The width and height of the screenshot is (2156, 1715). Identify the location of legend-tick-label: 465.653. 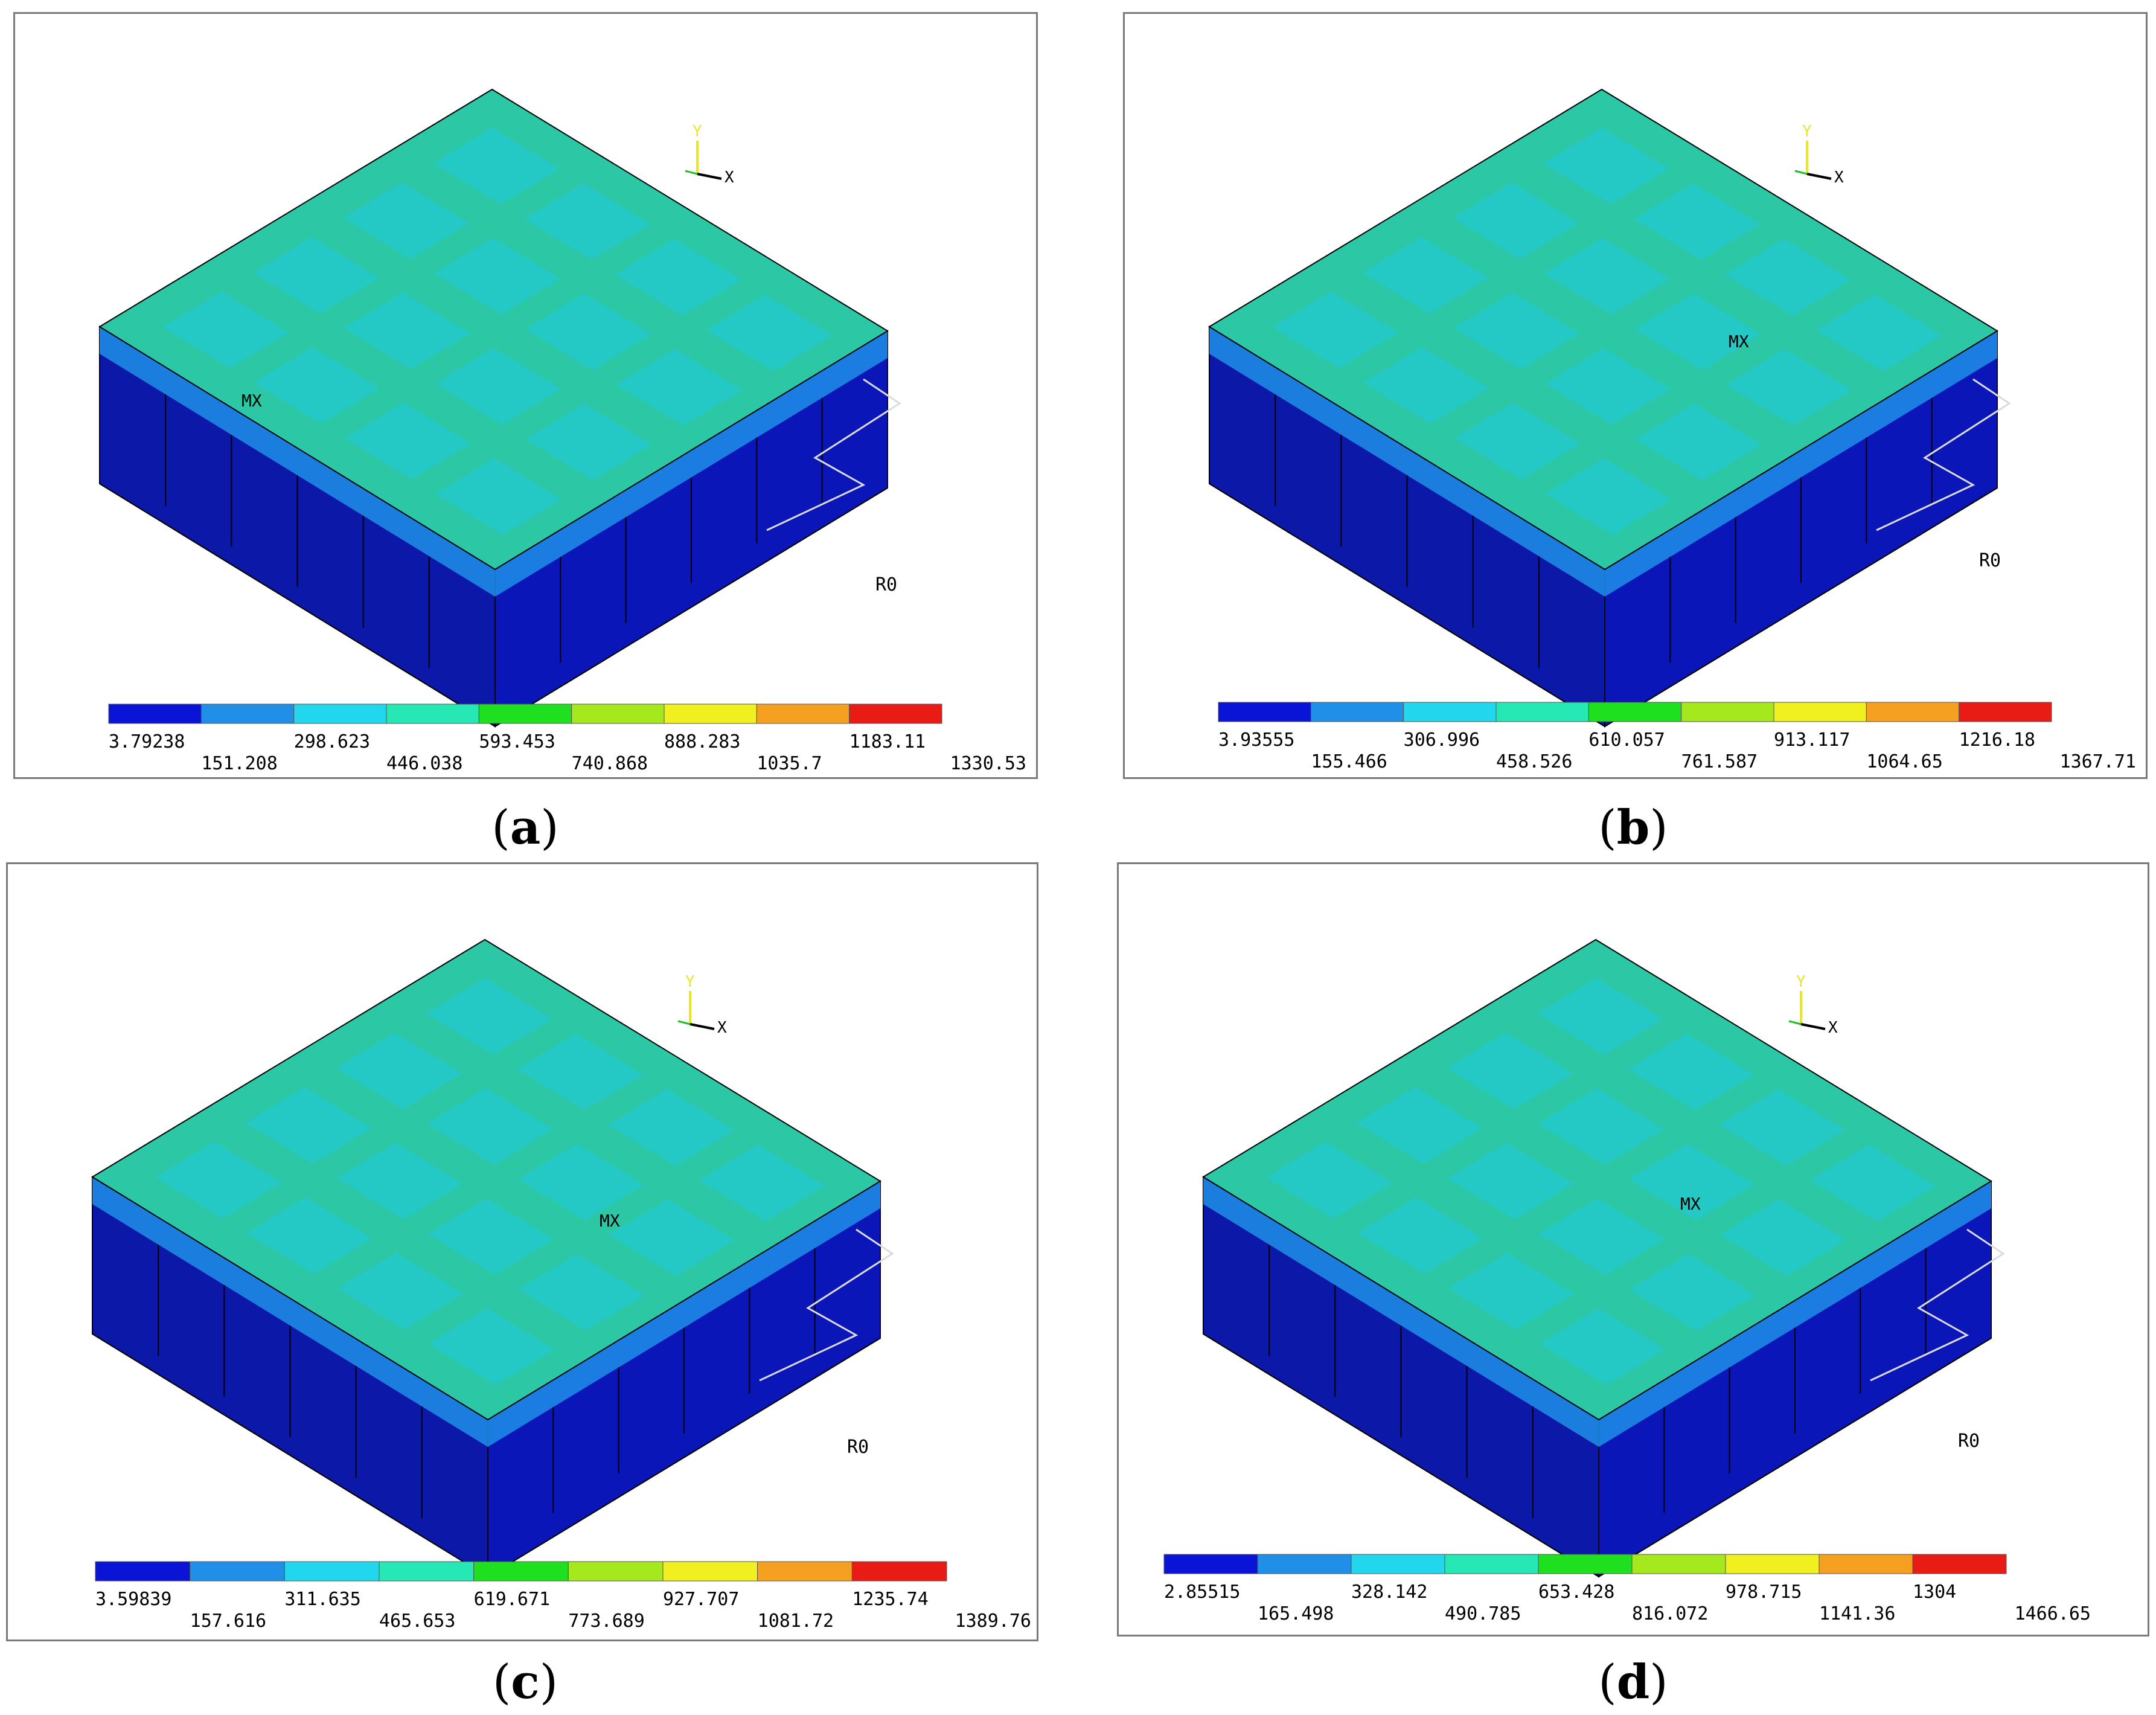
(417, 1621).